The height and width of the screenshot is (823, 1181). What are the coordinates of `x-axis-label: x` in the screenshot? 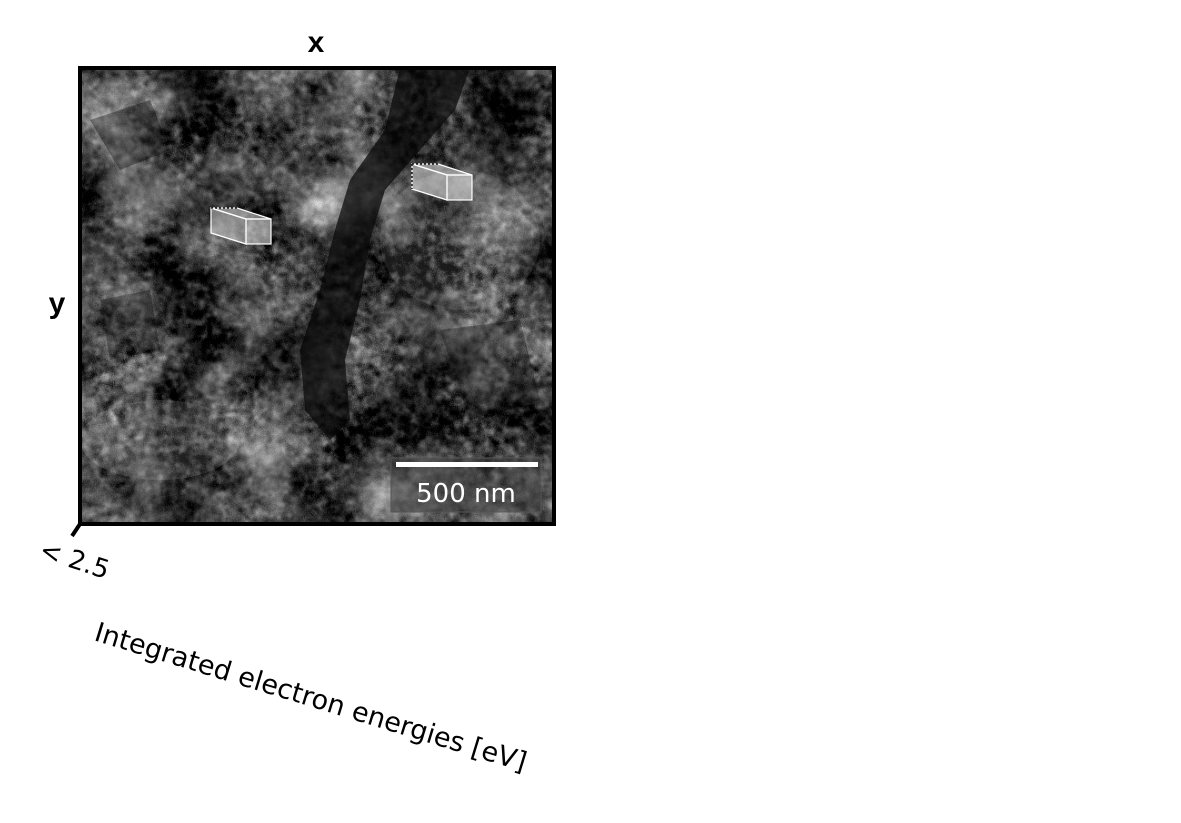 It's located at (316, 42).